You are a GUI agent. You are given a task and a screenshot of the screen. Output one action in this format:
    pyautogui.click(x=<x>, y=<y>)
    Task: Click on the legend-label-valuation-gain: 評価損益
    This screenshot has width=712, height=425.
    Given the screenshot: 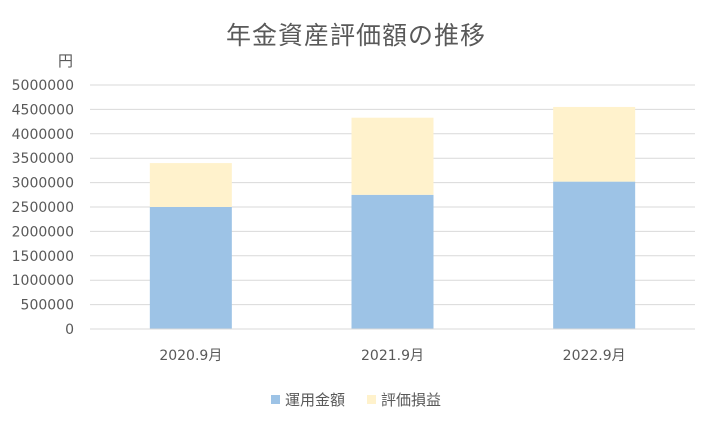 What is the action you would take?
    pyautogui.click(x=411, y=400)
    